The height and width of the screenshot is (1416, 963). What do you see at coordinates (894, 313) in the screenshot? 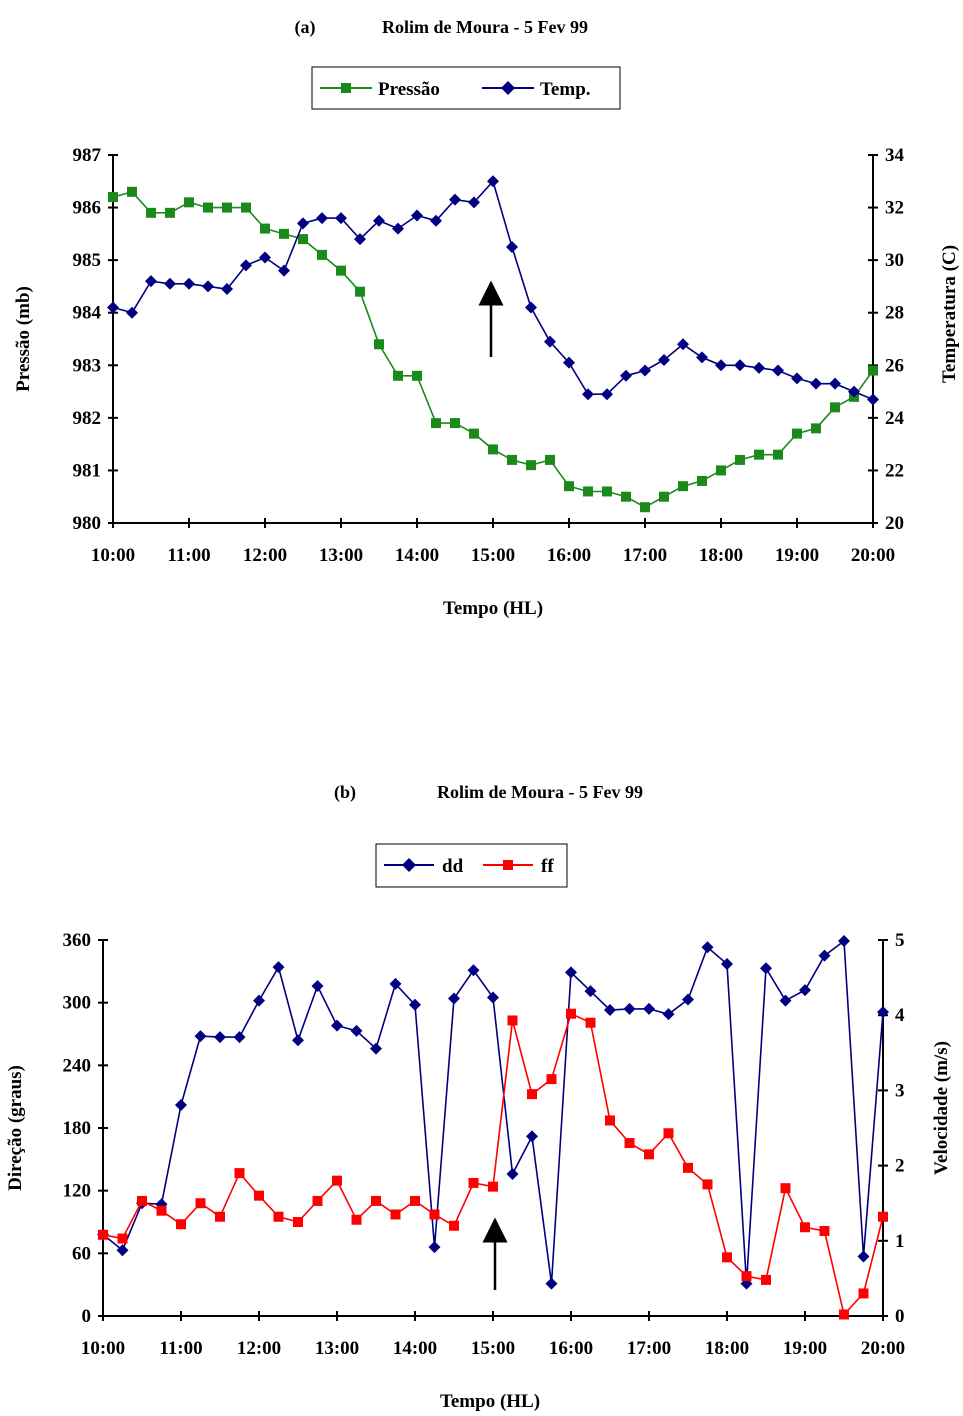
I see `right-tick-label: 28` at bounding box center [894, 313].